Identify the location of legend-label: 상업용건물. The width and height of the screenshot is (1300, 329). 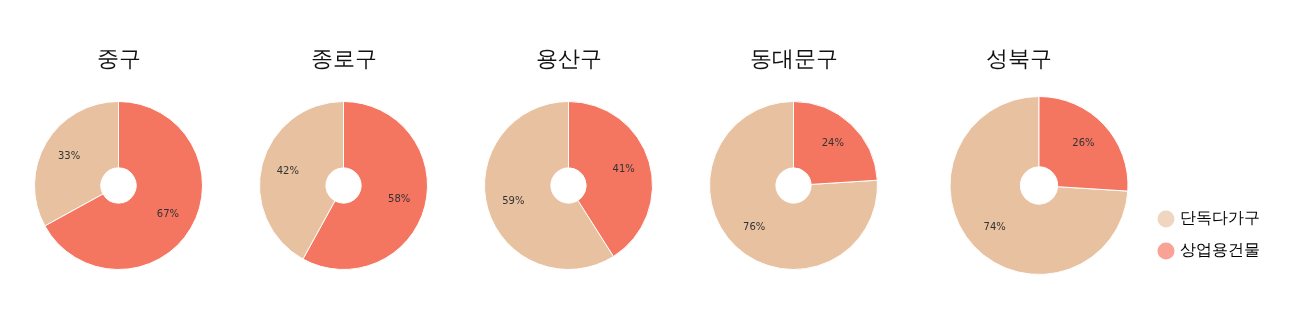
(1220, 250).